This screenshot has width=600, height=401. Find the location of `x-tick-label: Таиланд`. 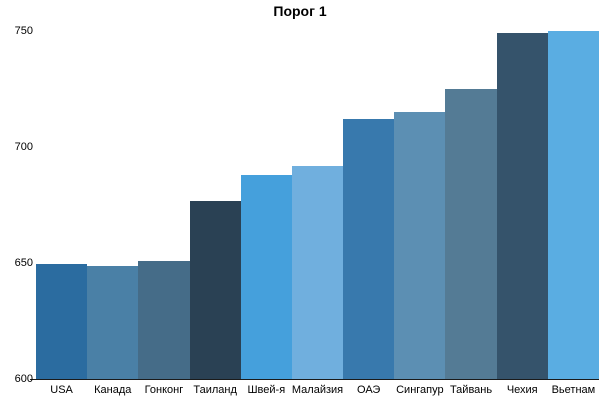

x-tick-label: Таиланд is located at coordinates (215, 390).